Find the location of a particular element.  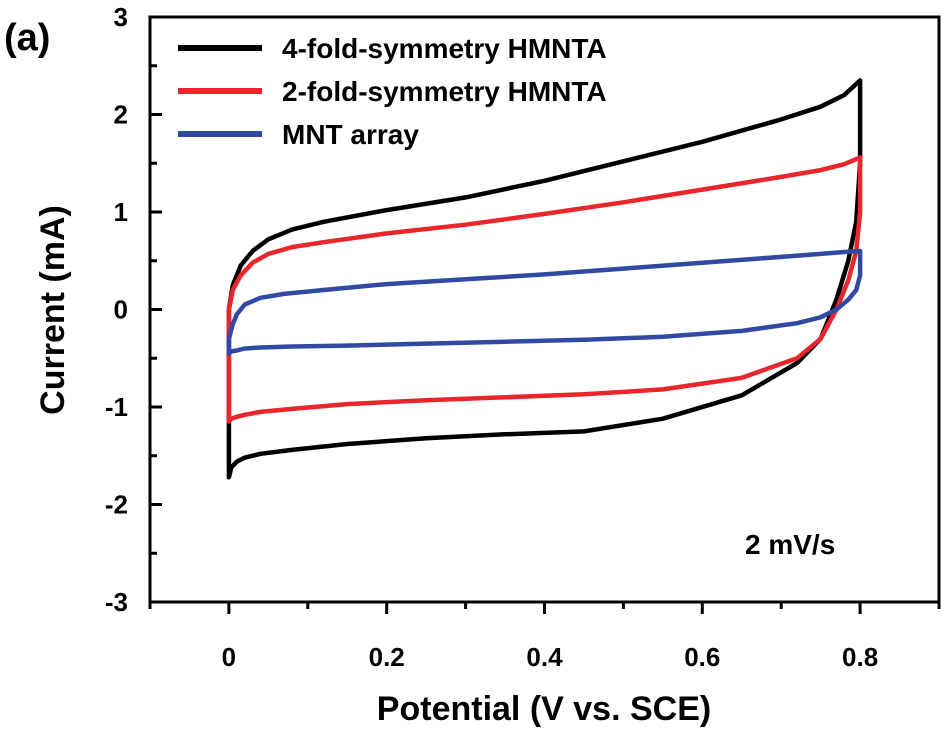

panel-label: (a) is located at coordinates (27, 38).